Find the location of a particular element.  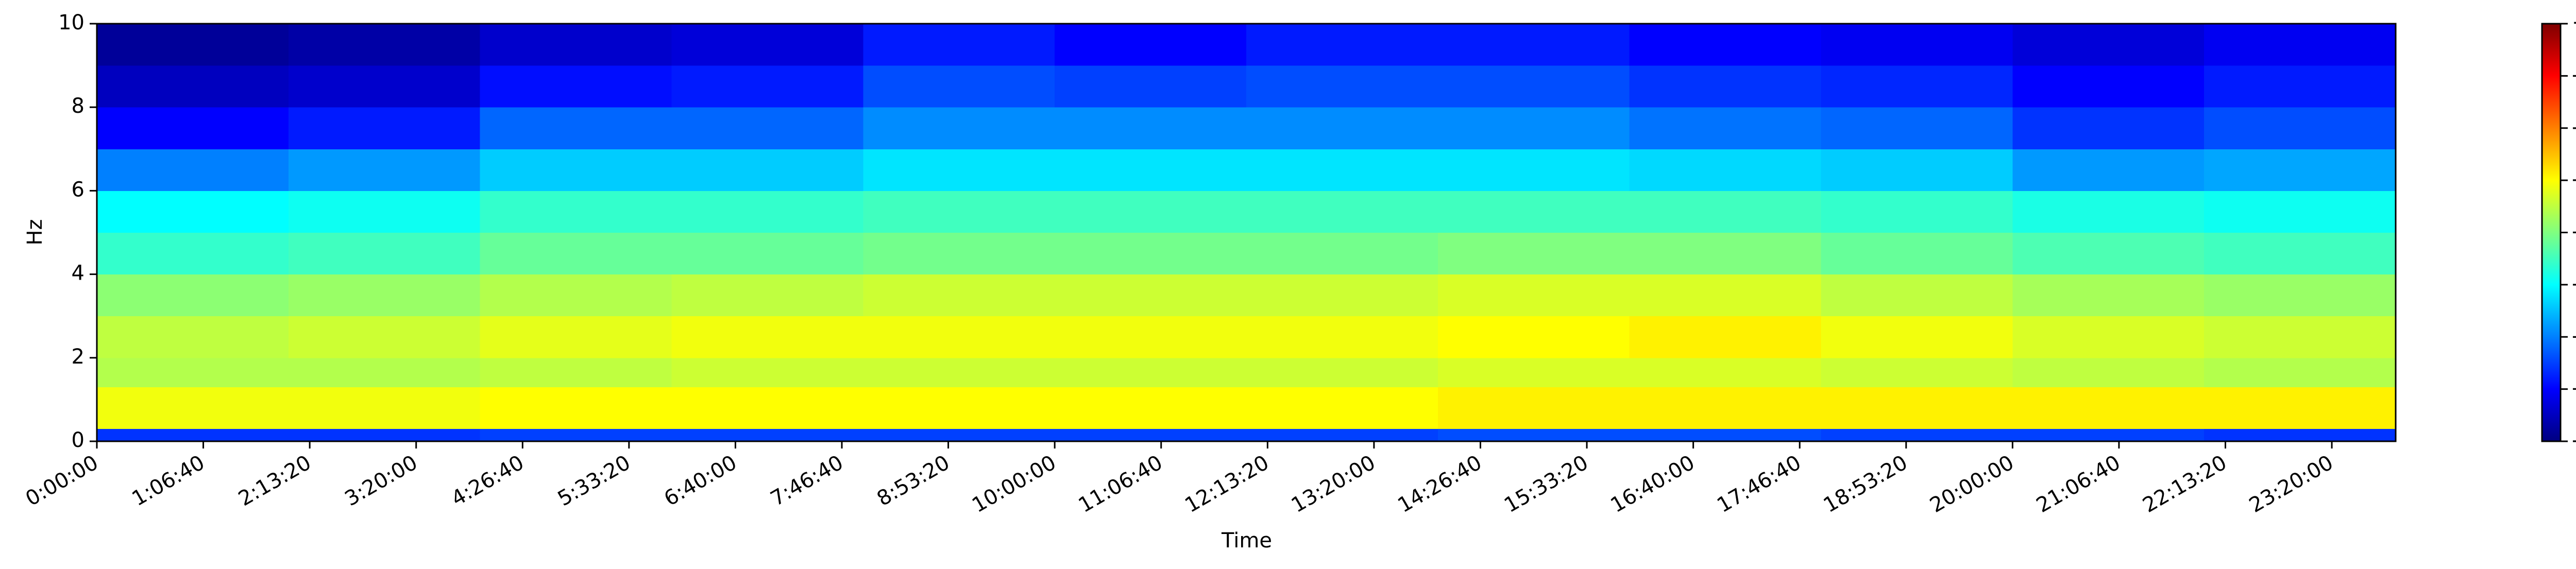

x-tick-label: 13:20:00 is located at coordinates (1333, 484).